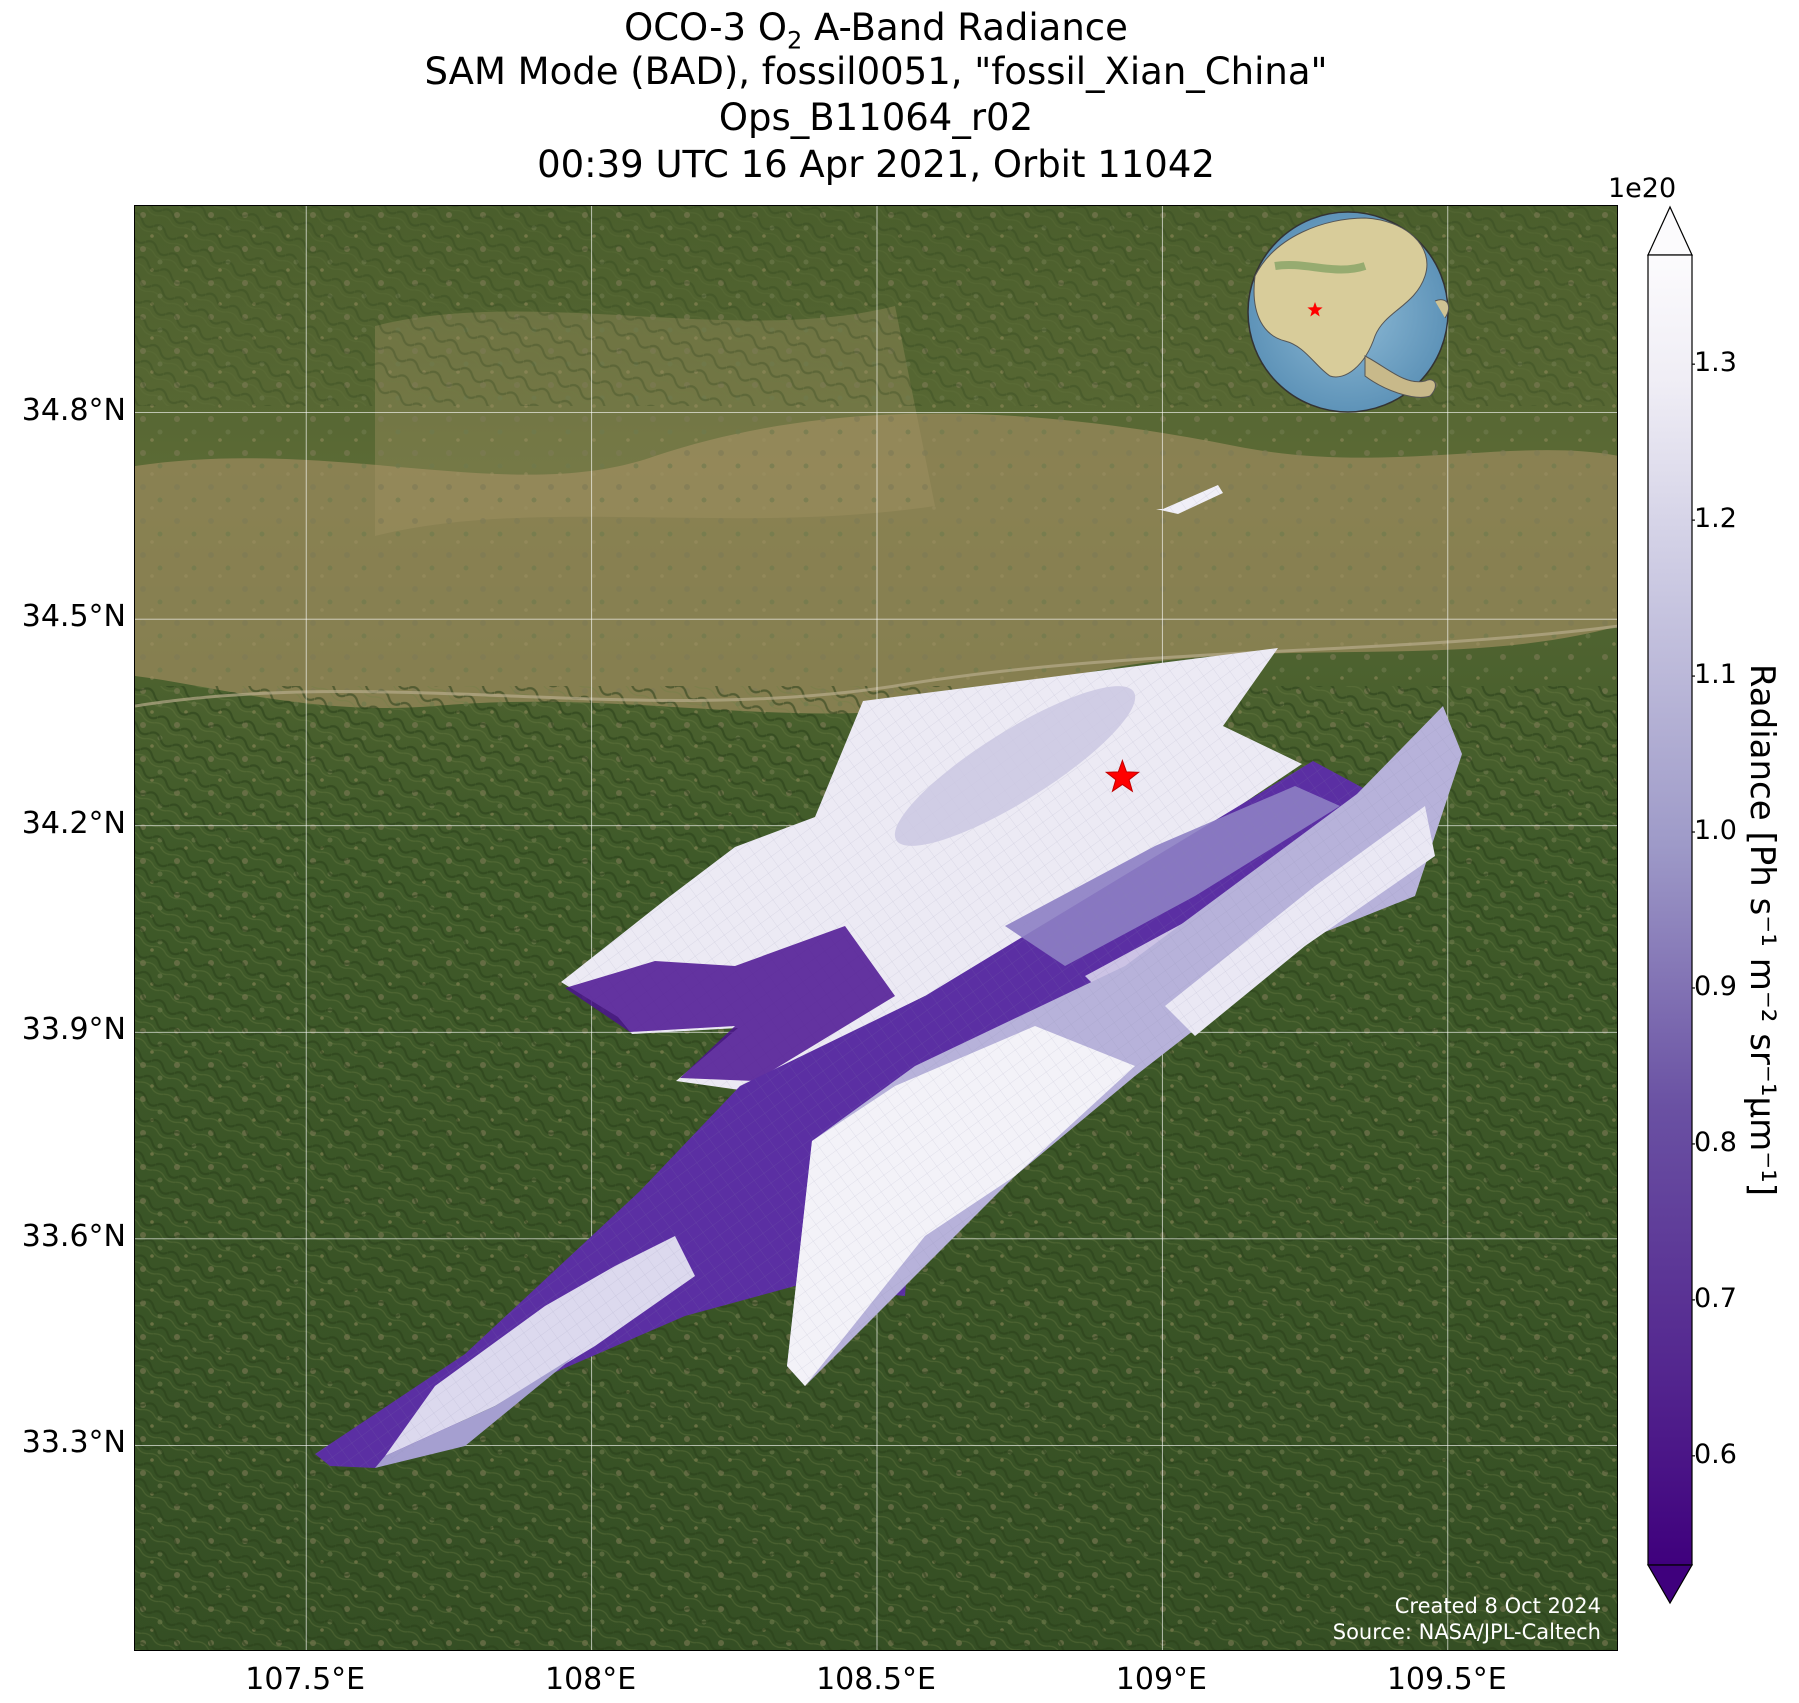 The height and width of the screenshot is (1703, 1799). I want to click on lat-tick-label: 34.8°N, so click(73, 410).